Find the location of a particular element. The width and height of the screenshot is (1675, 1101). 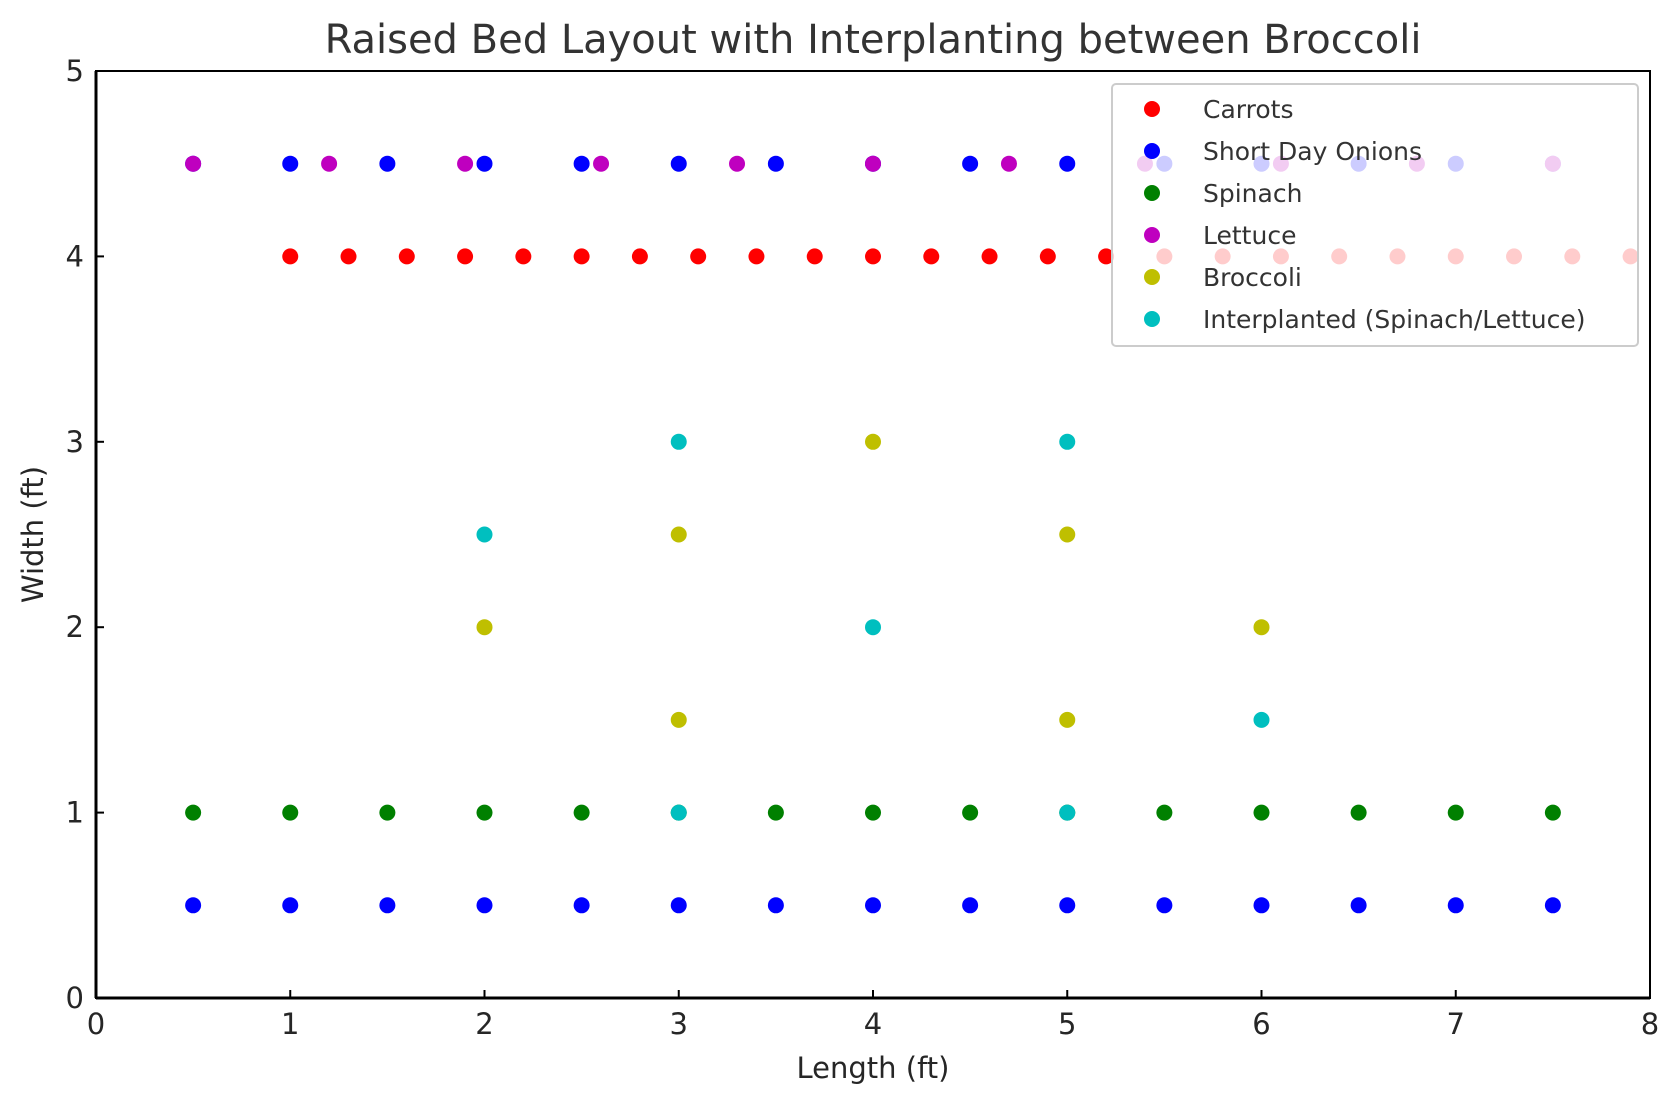

y-tick-label: 5 is located at coordinates (75, 71).